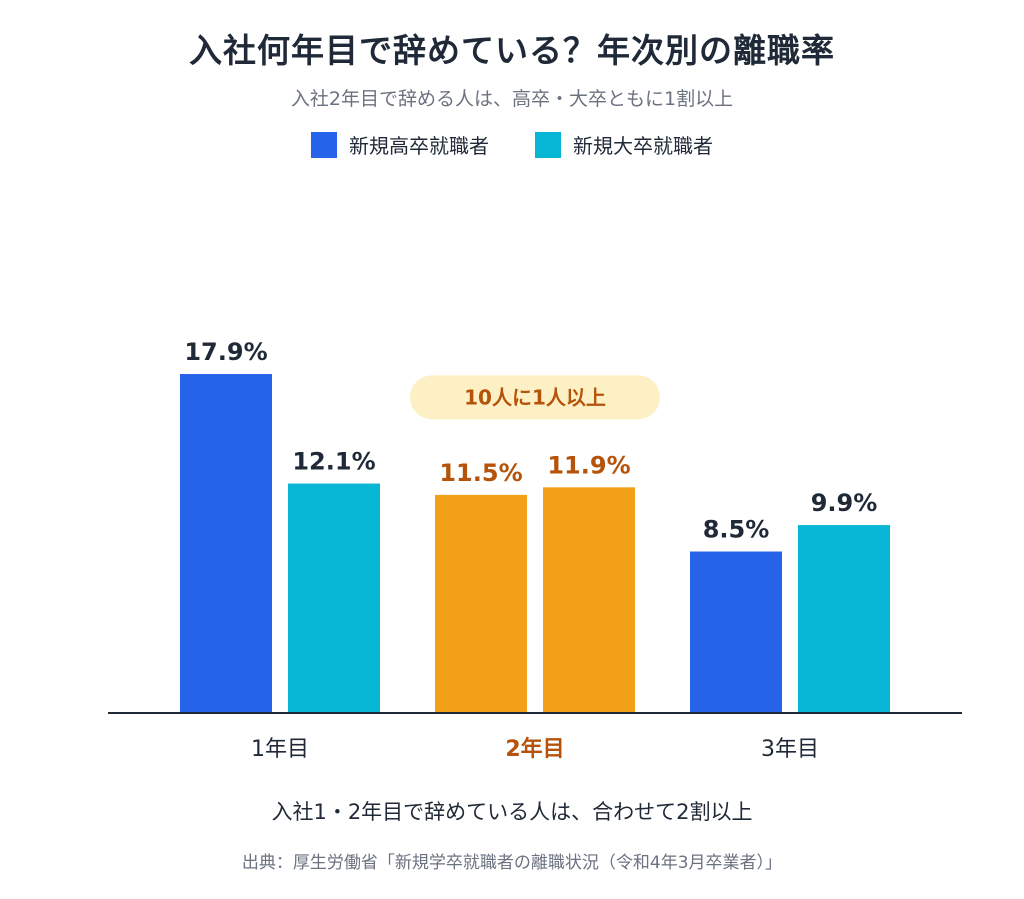 The height and width of the screenshot is (899, 1024). I want to click on value-label-high-school-1: 17.9%, so click(225, 352).